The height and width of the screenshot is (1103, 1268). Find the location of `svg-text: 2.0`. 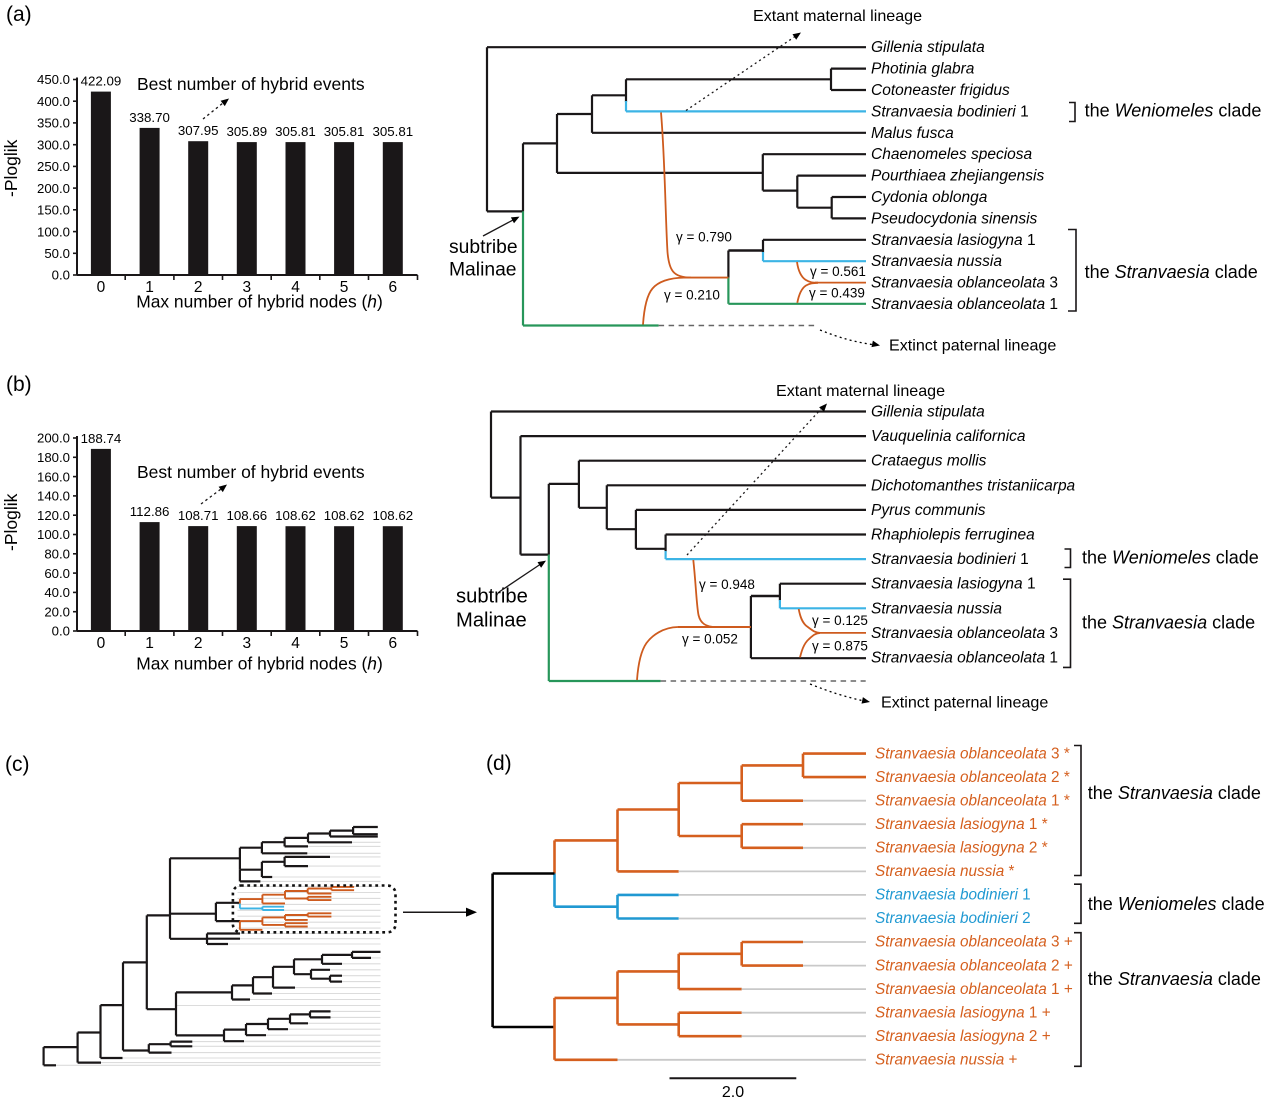

svg-text: 2.0 is located at coordinates (733, 1092).